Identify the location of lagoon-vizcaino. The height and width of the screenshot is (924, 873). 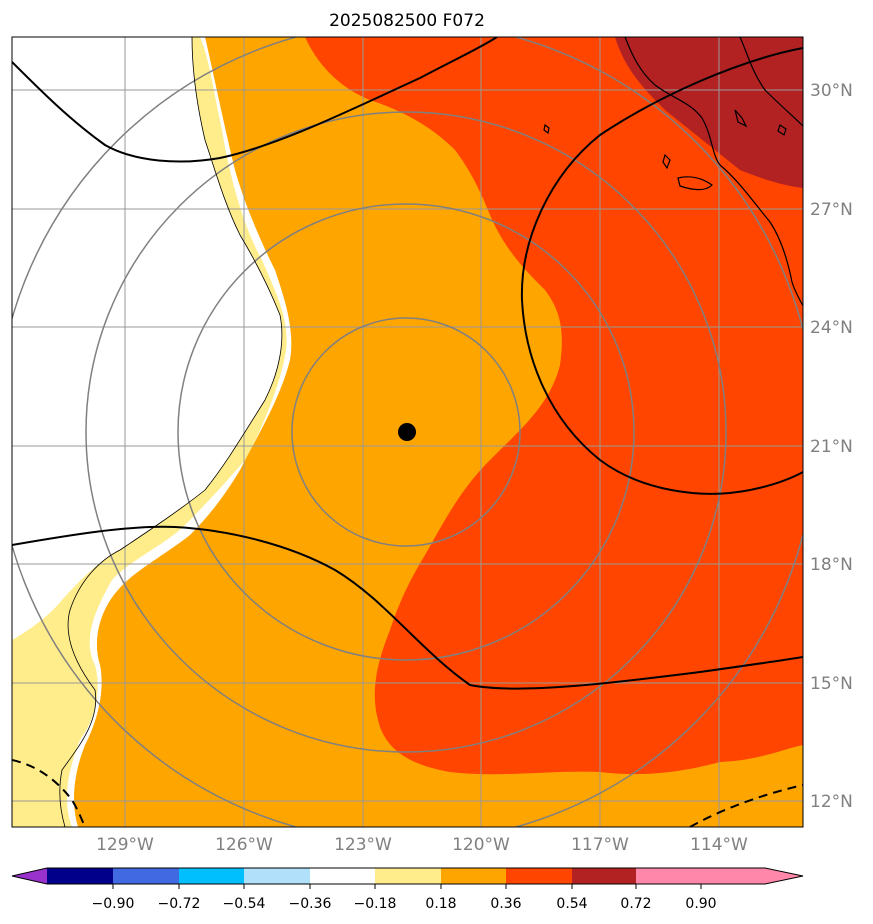
(695, 183).